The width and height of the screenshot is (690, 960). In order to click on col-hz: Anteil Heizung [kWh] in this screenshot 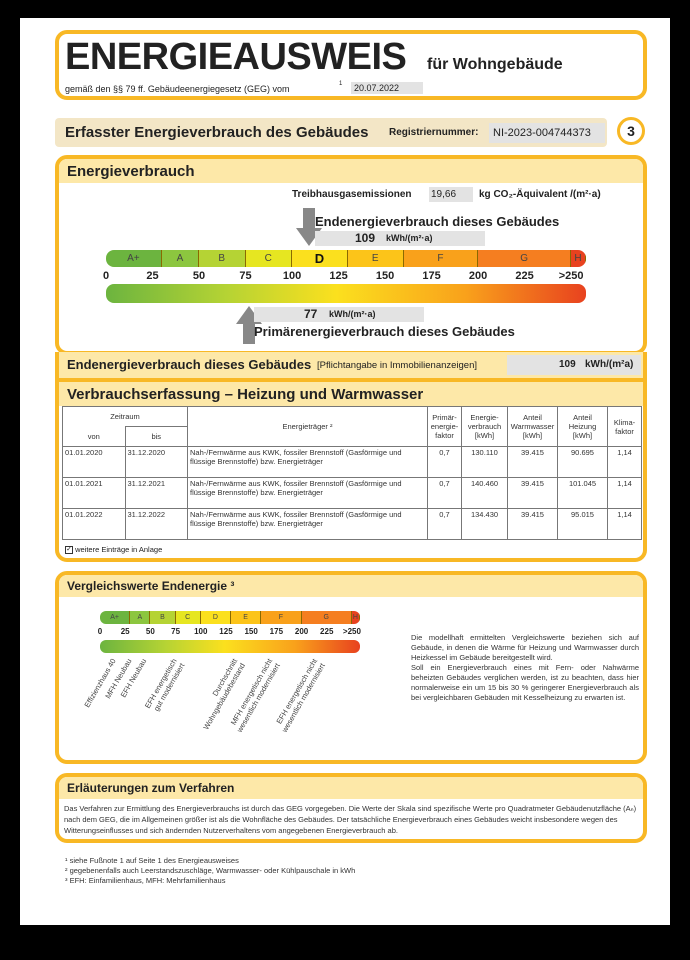, I will do `click(582, 426)`.